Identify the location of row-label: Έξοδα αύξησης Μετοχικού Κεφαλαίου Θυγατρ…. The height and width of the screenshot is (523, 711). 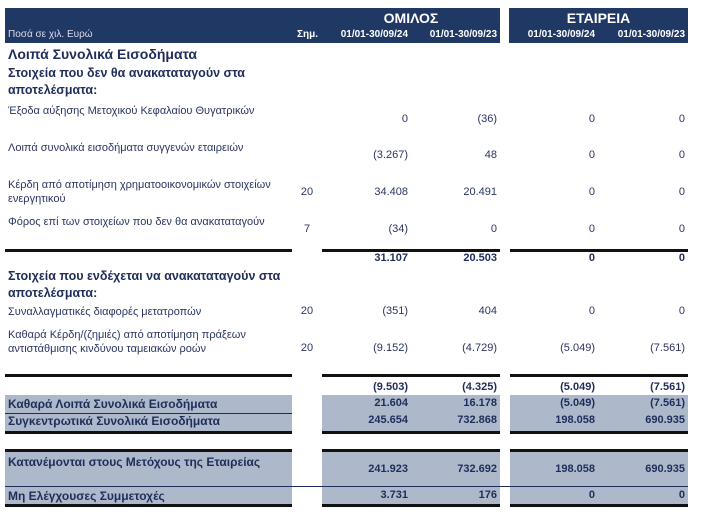
(131, 111).